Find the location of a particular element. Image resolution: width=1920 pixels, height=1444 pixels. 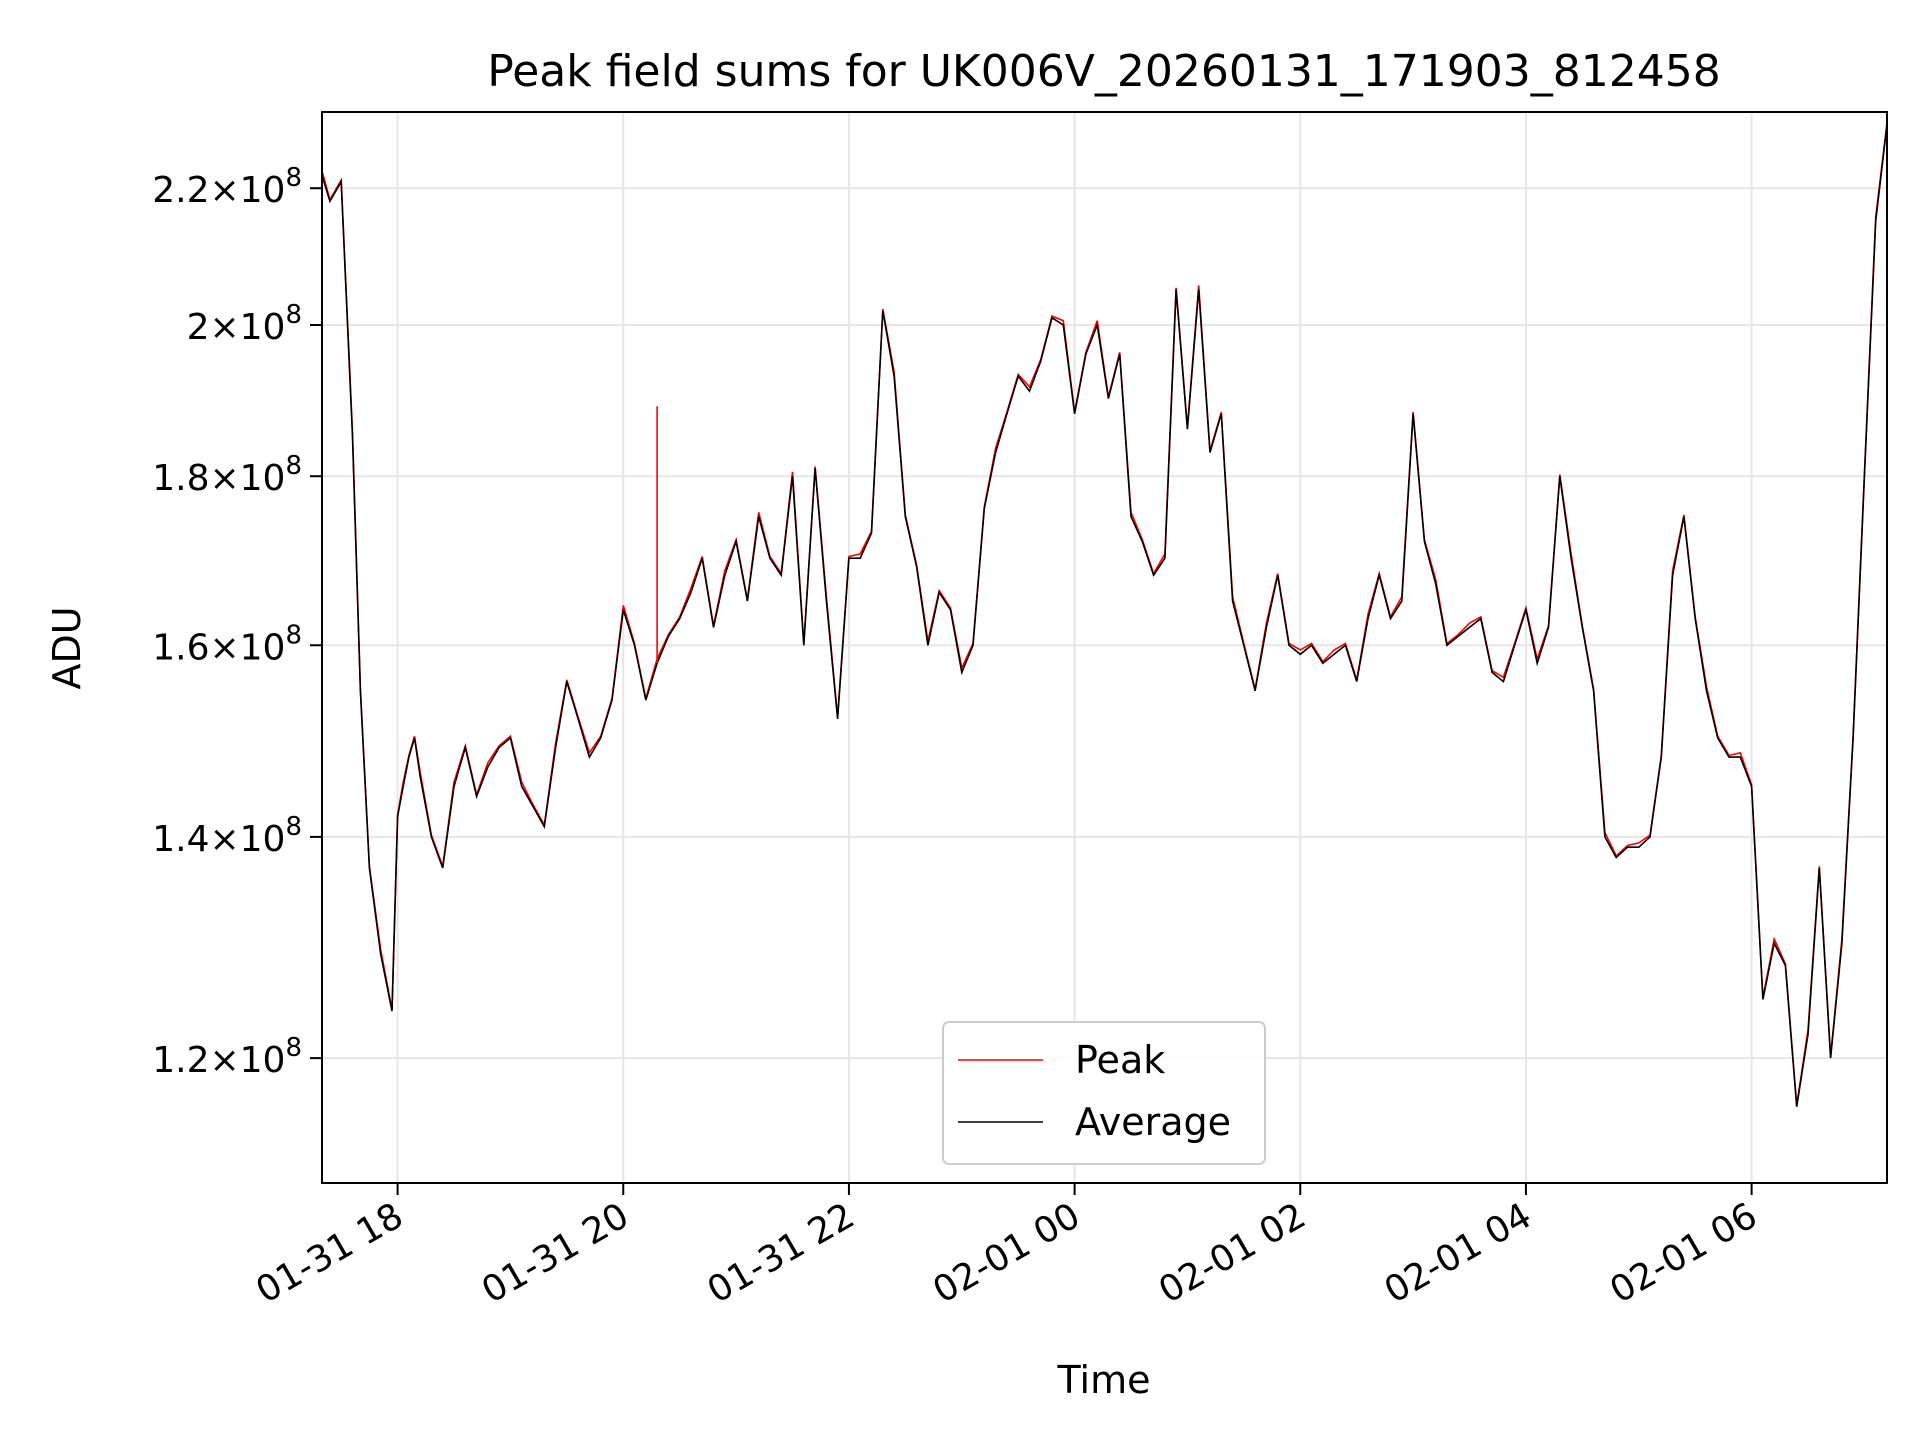

legend-label-average: Average is located at coordinates (1153, 1122).